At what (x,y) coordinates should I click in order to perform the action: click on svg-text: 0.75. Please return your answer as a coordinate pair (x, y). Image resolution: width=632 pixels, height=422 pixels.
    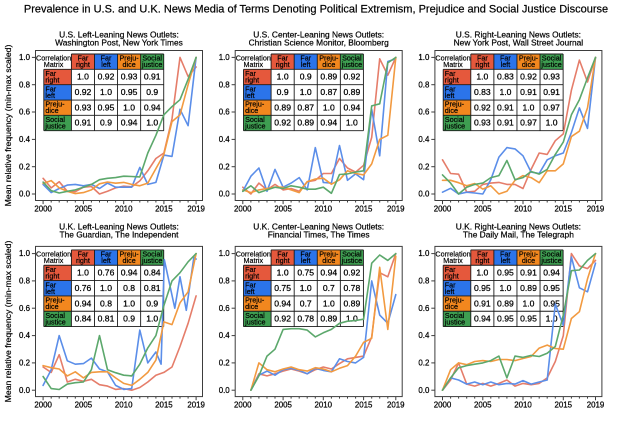
    Looking at the image, I should click on (282, 288).